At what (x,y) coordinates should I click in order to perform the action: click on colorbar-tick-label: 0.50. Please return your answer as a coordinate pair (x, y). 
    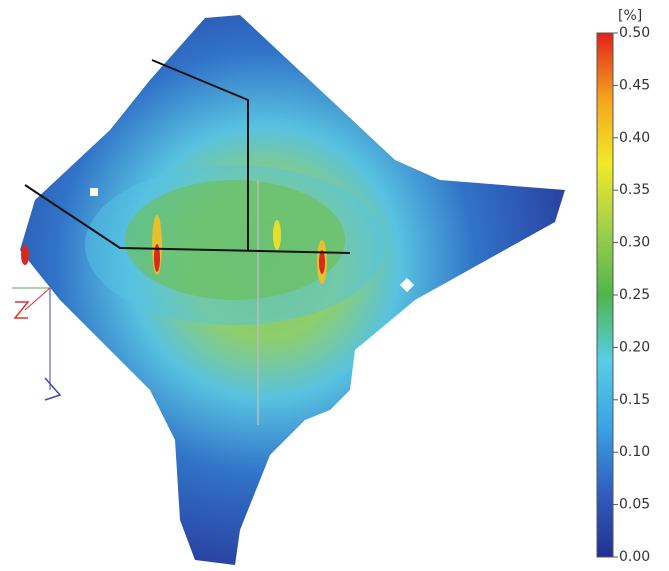
    Looking at the image, I should click on (634, 33).